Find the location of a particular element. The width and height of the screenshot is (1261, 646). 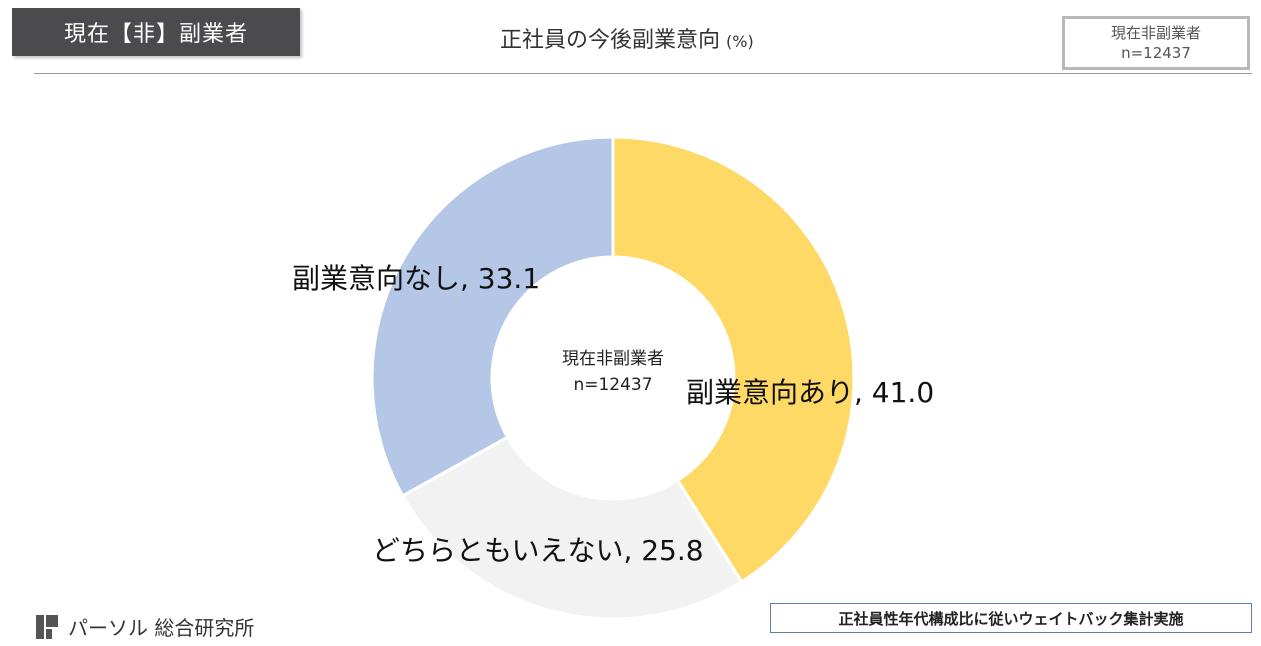

chart-title-unit: (%) is located at coordinates (740, 41).